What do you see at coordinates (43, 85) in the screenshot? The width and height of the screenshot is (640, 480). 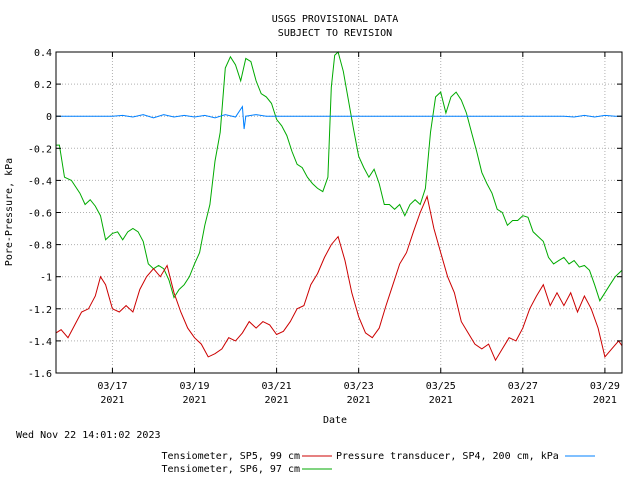 I see `y-tick-label: 0.2` at bounding box center [43, 85].